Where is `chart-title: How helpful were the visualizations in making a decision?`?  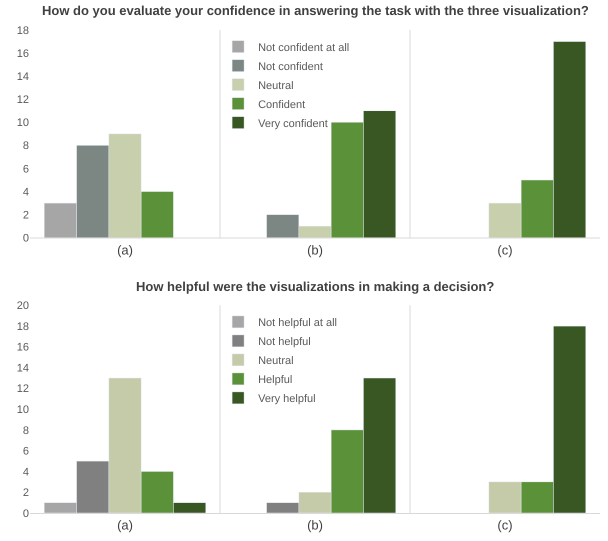
chart-title: How helpful were the visualizations in making a decision? is located at coordinates (315, 286).